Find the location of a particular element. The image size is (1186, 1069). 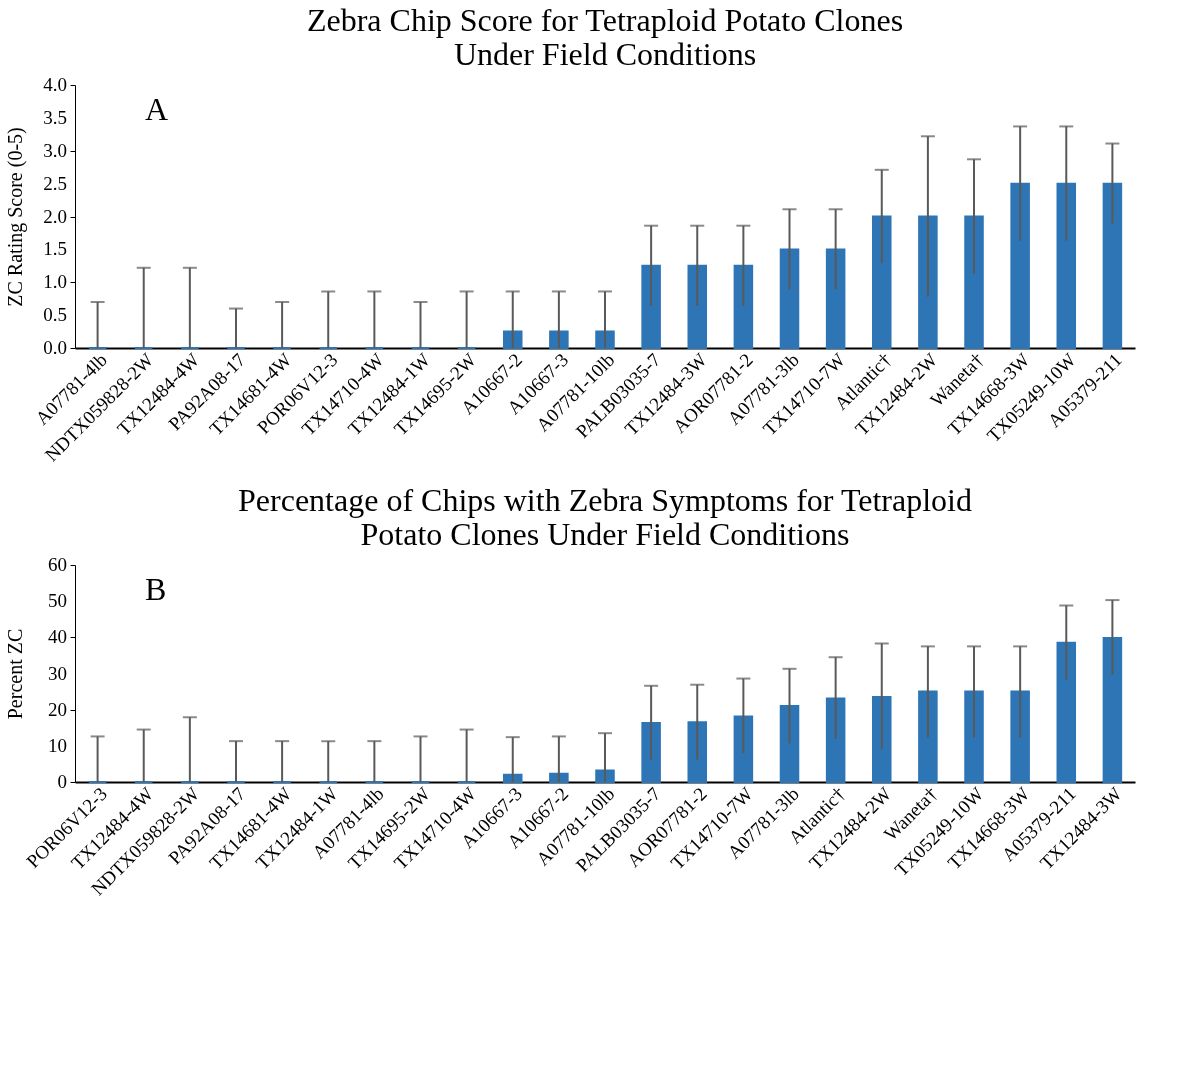

y-axis-title: ZC Rating Score (0-5) is located at coordinates (15, 217).